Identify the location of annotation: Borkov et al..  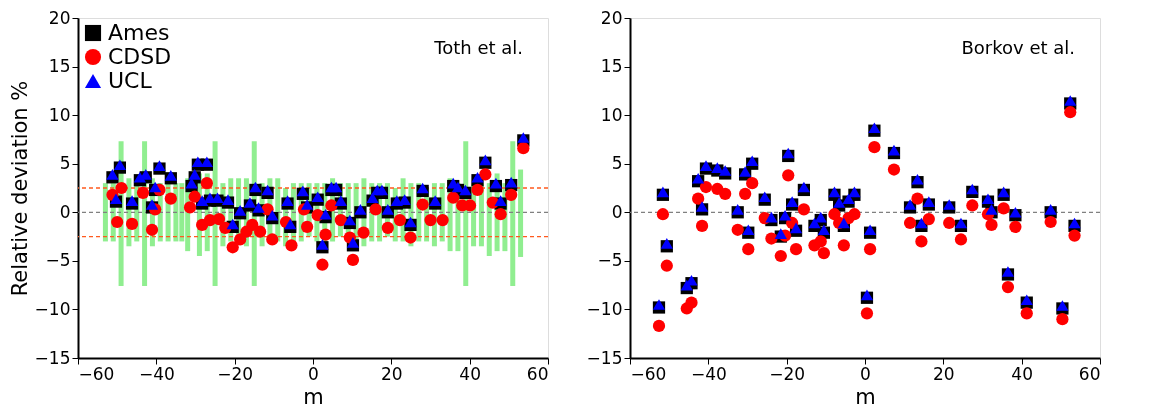
(1018, 47).